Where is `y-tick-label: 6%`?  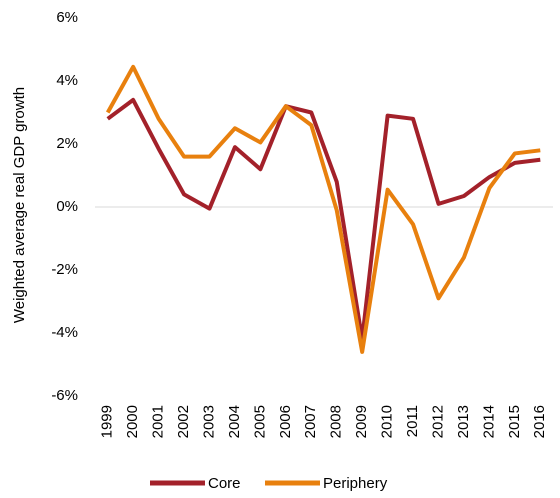 y-tick-label: 6% is located at coordinates (67, 17).